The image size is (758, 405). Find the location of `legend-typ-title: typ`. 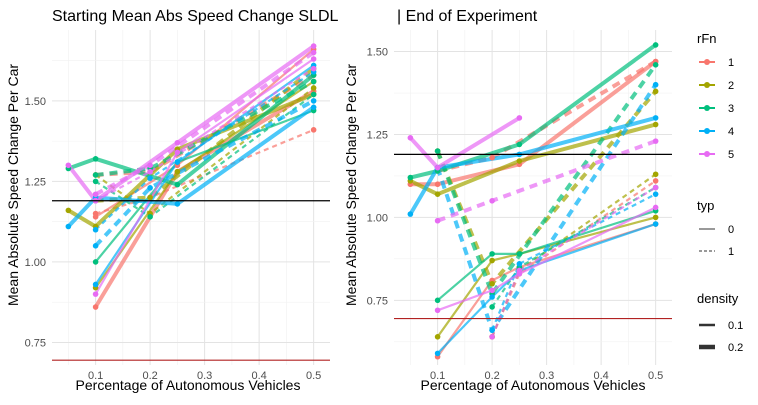

legend-typ-title: typ is located at coordinates (705, 205).